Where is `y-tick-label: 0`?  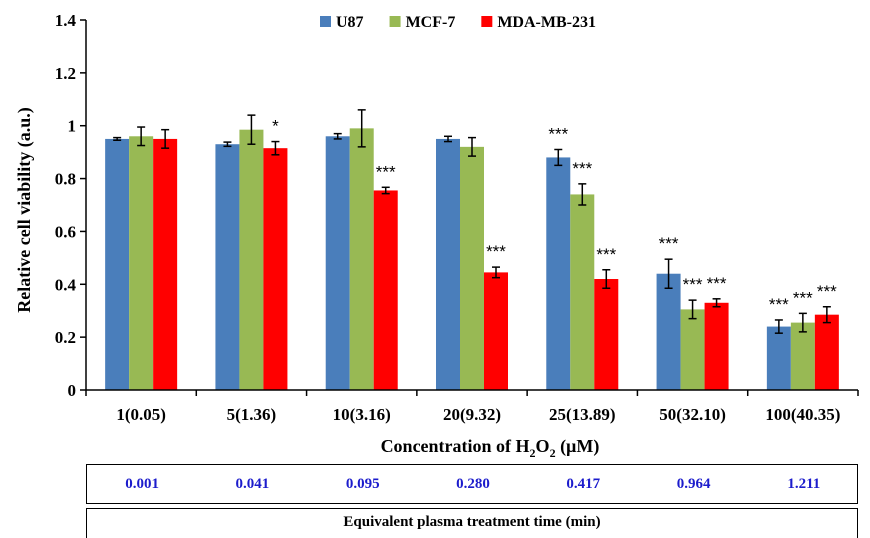
y-tick-label: 0 is located at coordinates (72, 390).